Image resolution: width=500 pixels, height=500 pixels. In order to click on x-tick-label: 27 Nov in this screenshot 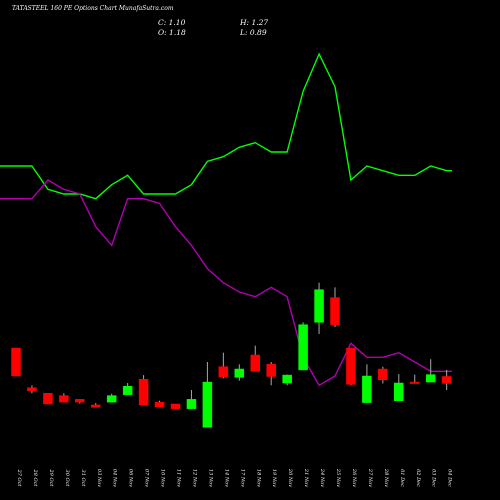, I will do `click(370, 477)`.